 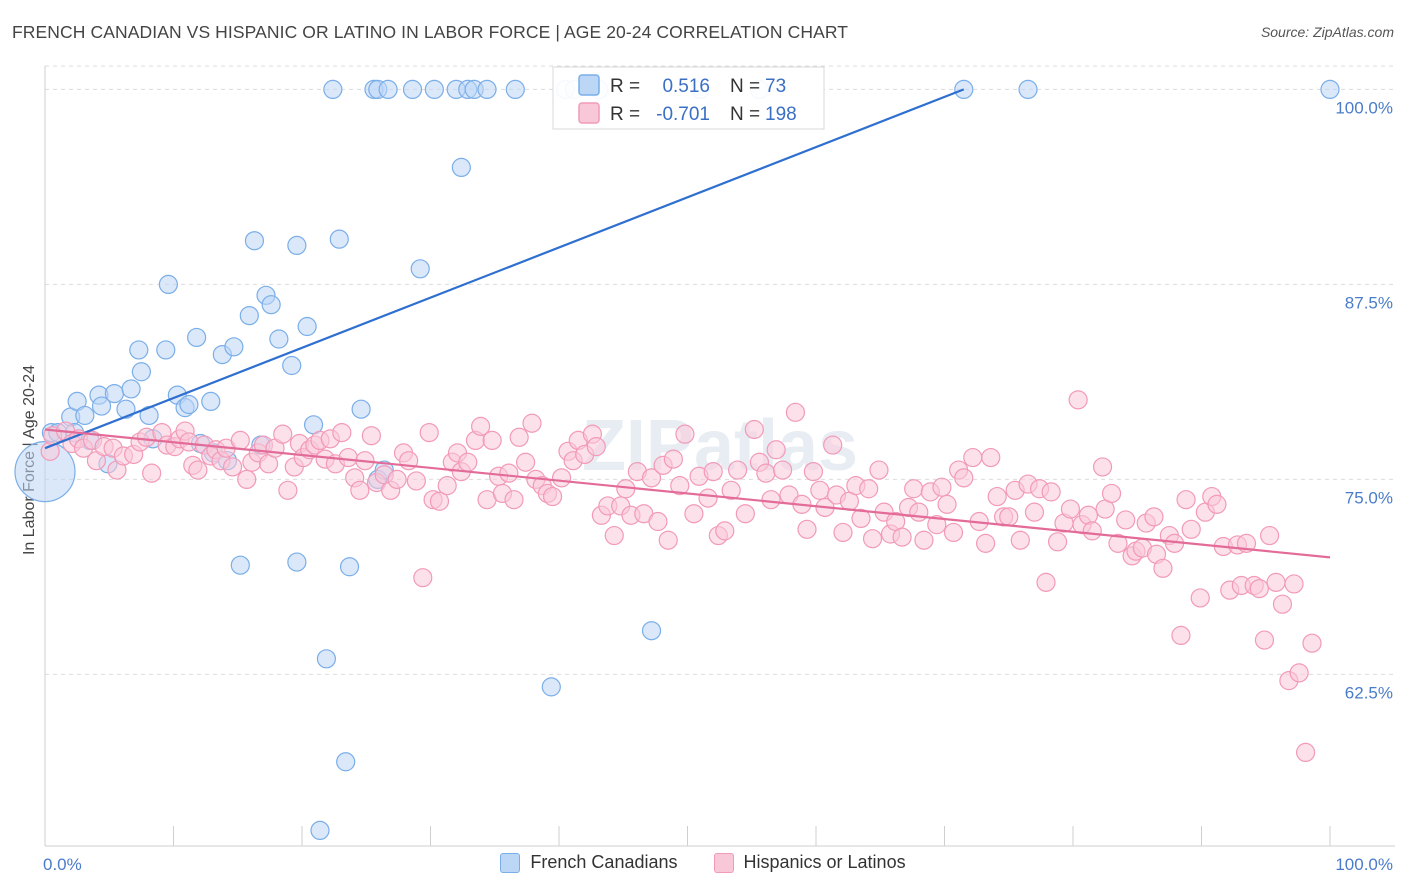 I want to click on trend-line-hispanics-or-latinos, so click(x=687, y=493).